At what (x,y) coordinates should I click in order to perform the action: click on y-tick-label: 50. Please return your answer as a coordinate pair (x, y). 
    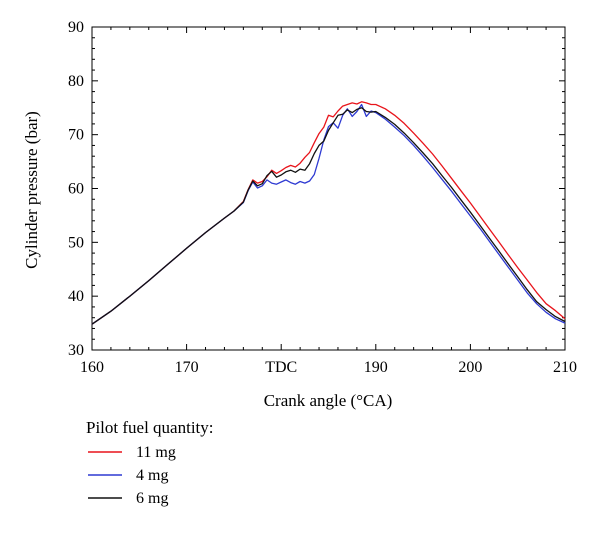
    Looking at the image, I should click on (76, 242).